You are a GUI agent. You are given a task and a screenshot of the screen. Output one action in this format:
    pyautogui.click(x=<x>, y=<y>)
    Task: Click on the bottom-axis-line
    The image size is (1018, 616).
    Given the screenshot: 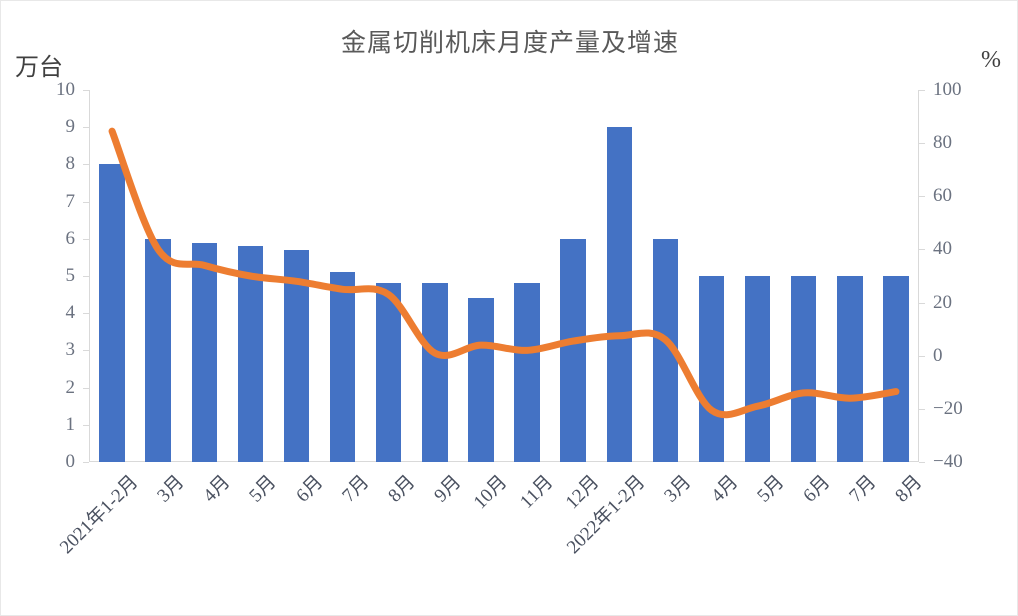 What is the action you would take?
    pyautogui.click(x=504, y=461)
    